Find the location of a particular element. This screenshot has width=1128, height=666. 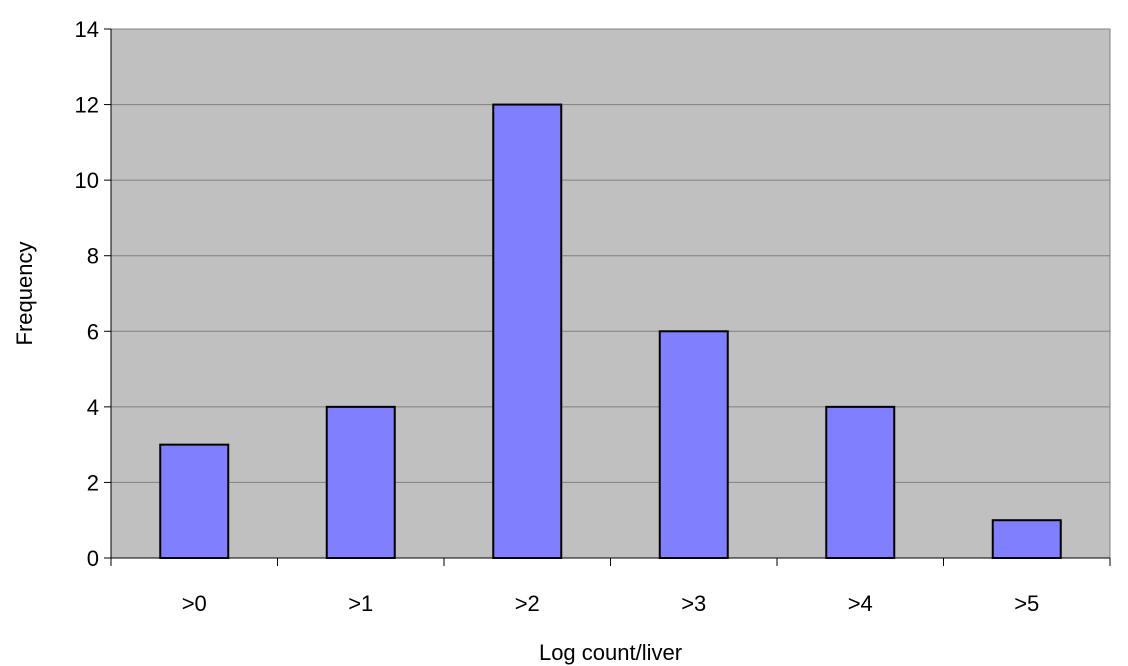

x-tick-label: >0 is located at coordinates (194, 603).